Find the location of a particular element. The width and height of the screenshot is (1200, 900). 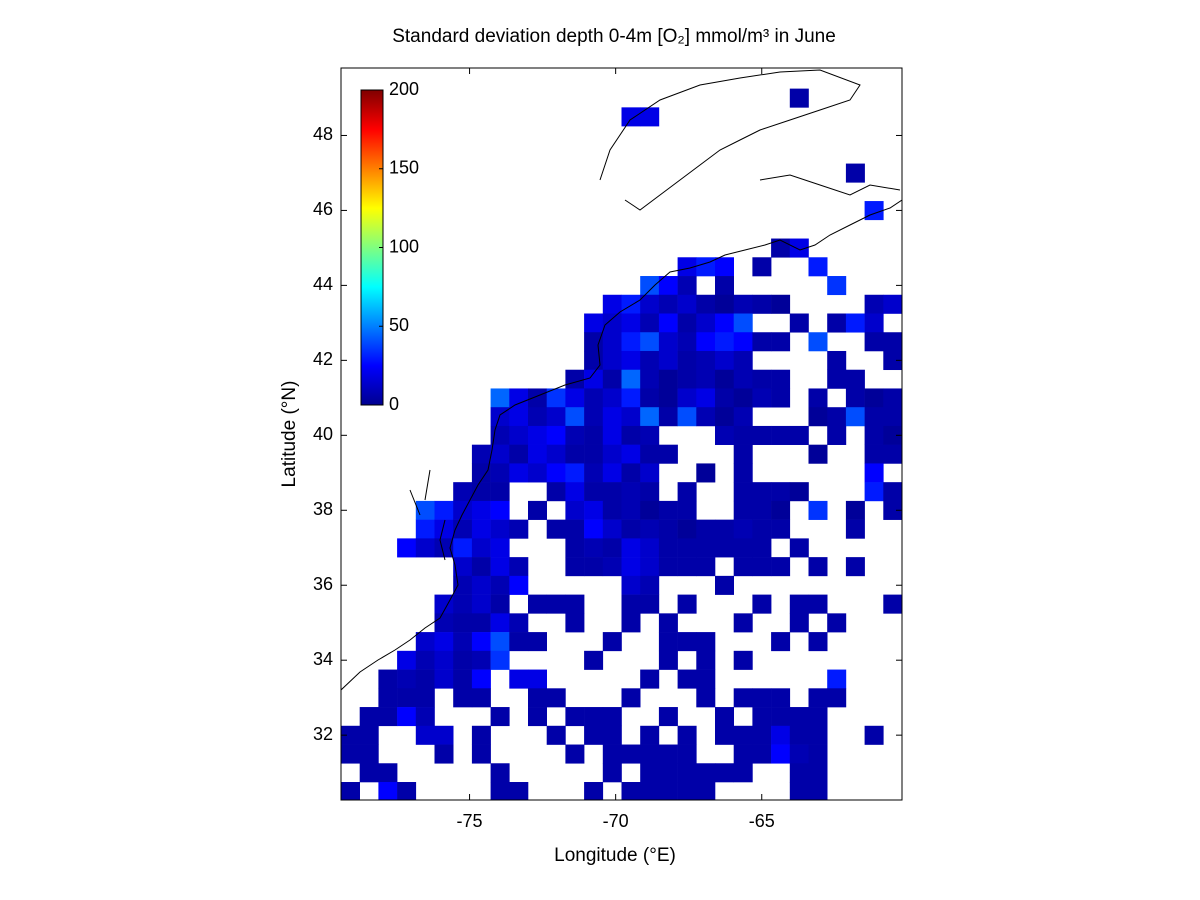

y-tick-label: 34 is located at coordinates (323, 659).